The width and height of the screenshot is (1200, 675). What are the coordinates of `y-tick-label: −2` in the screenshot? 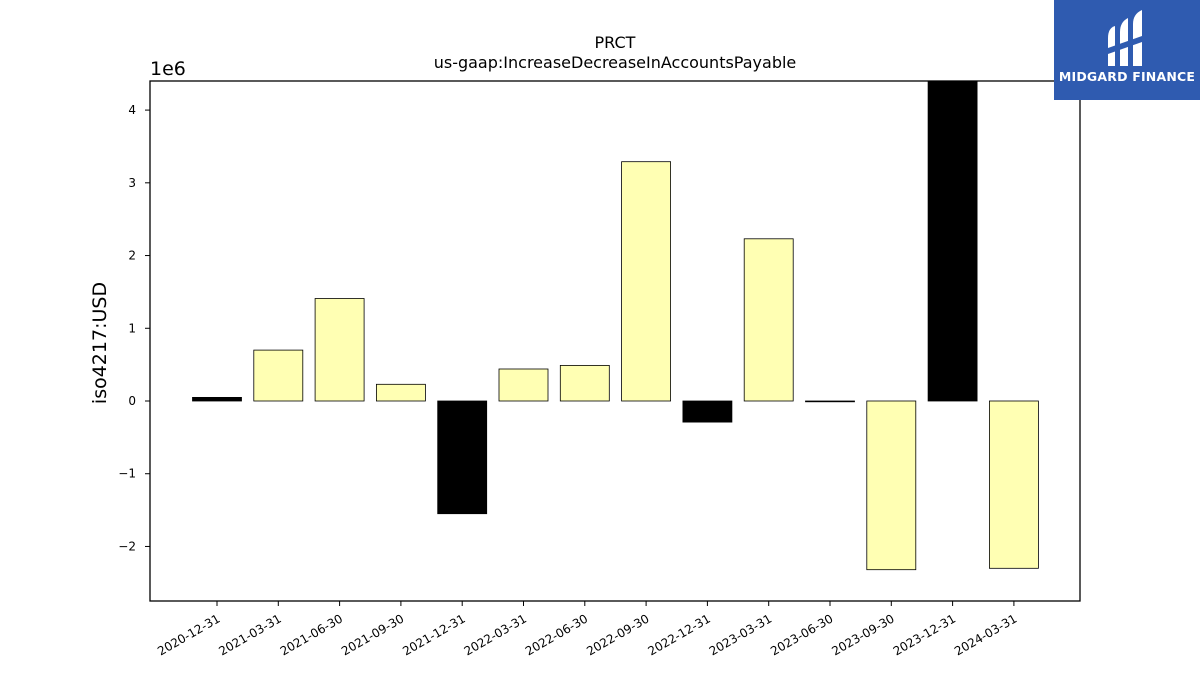 It's located at (127, 546).